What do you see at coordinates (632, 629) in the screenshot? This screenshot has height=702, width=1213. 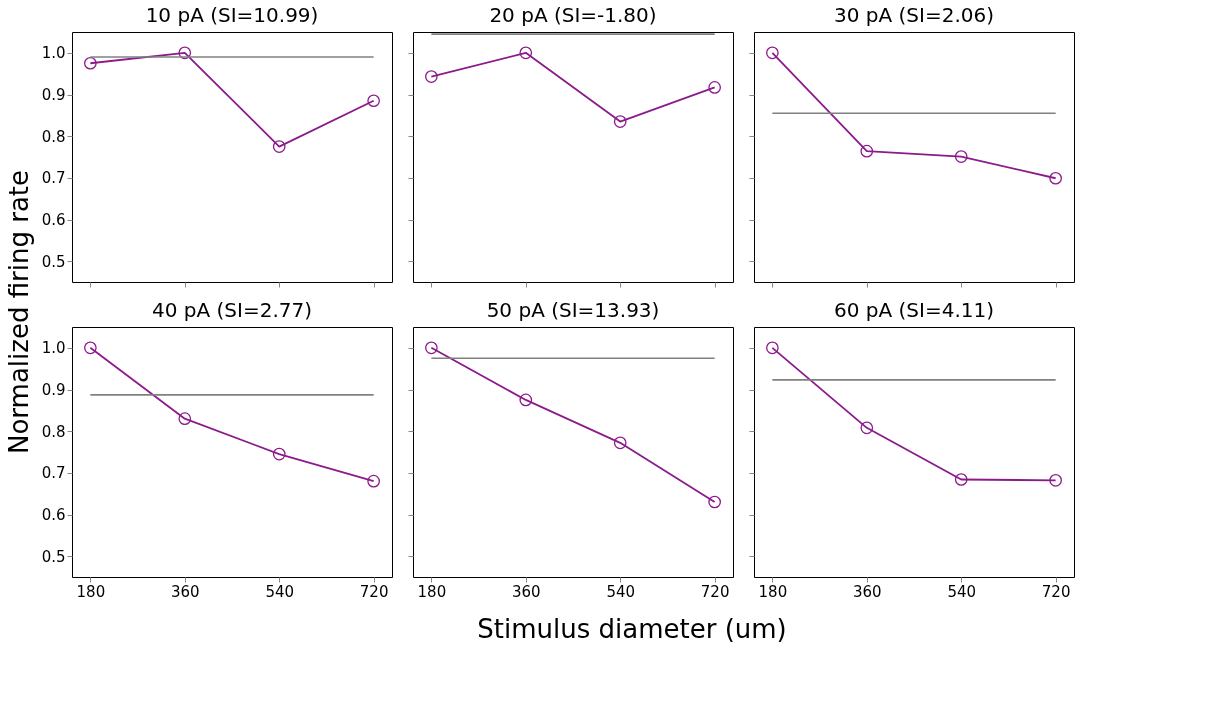 I see `x-axis-title: Stimulus diameter (um)` at bounding box center [632, 629].